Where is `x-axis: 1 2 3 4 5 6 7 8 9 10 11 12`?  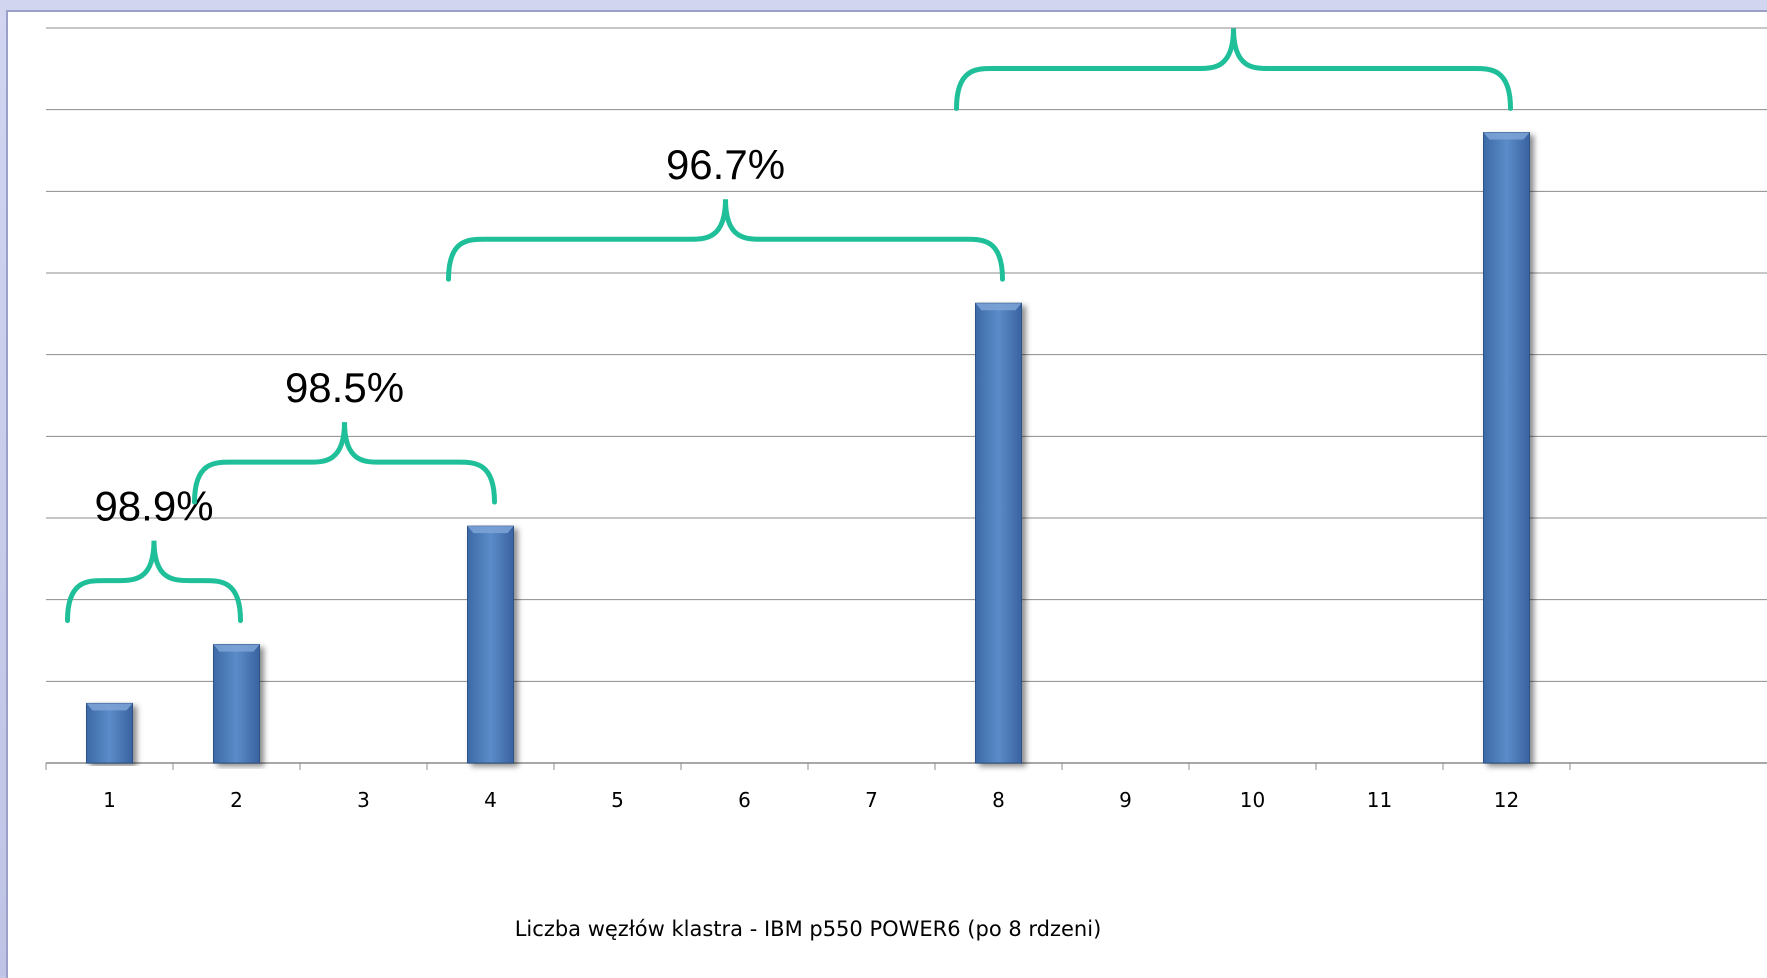 x-axis: 1 2 3 4 5 6 7 8 9 10 11 12 is located at coordinates (906, 787).